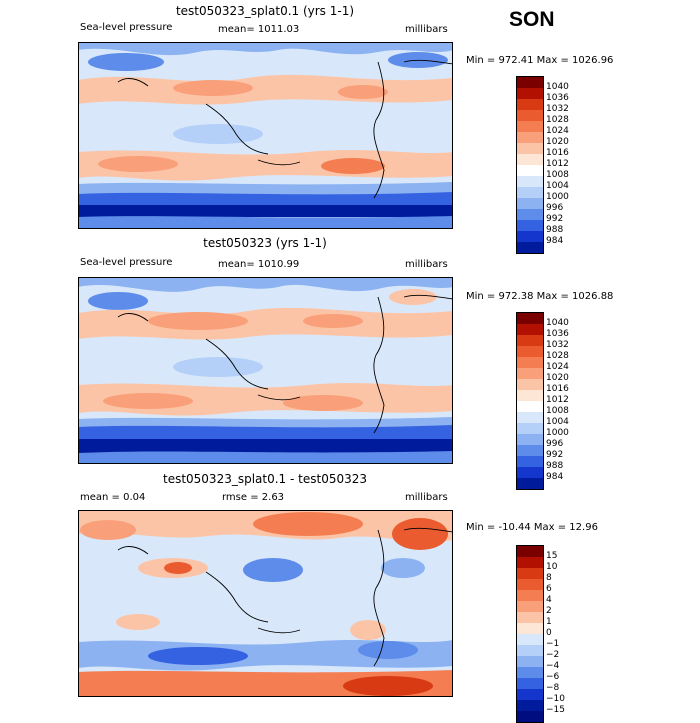 The height and width of the screenshot is (723, 700). I want to click on panel-1-map, so click(265, 135).